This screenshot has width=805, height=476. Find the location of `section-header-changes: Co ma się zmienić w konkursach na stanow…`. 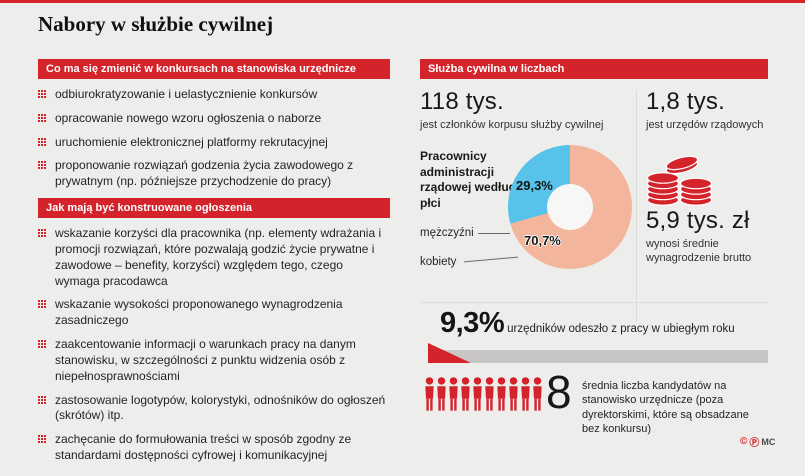

section-header-changes: Co ma się zmienić w konkursach na stanow… is located at coordinates (214, 69).